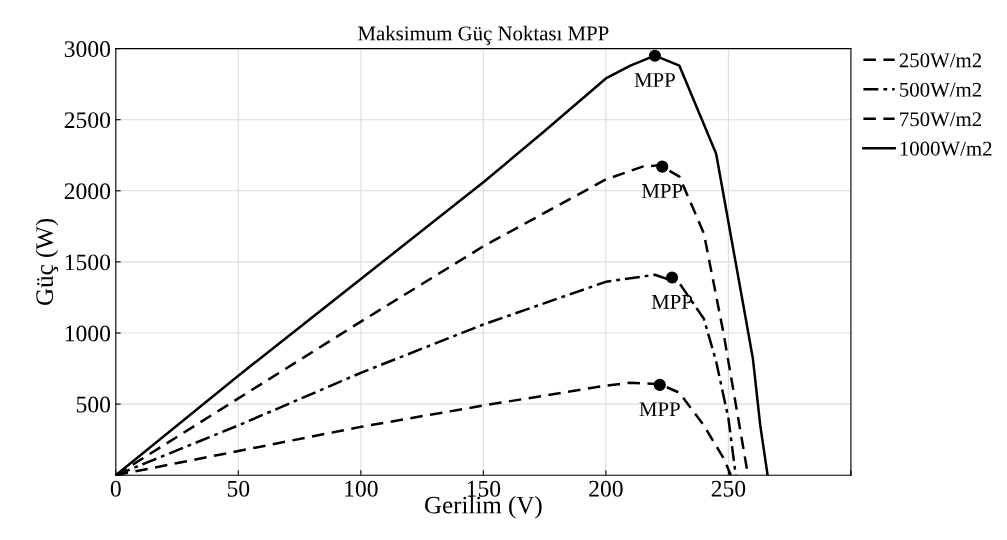  Describe the element at coordinates (484, 488) in the screenshot. I see `x-tick-label: 150` at that location.